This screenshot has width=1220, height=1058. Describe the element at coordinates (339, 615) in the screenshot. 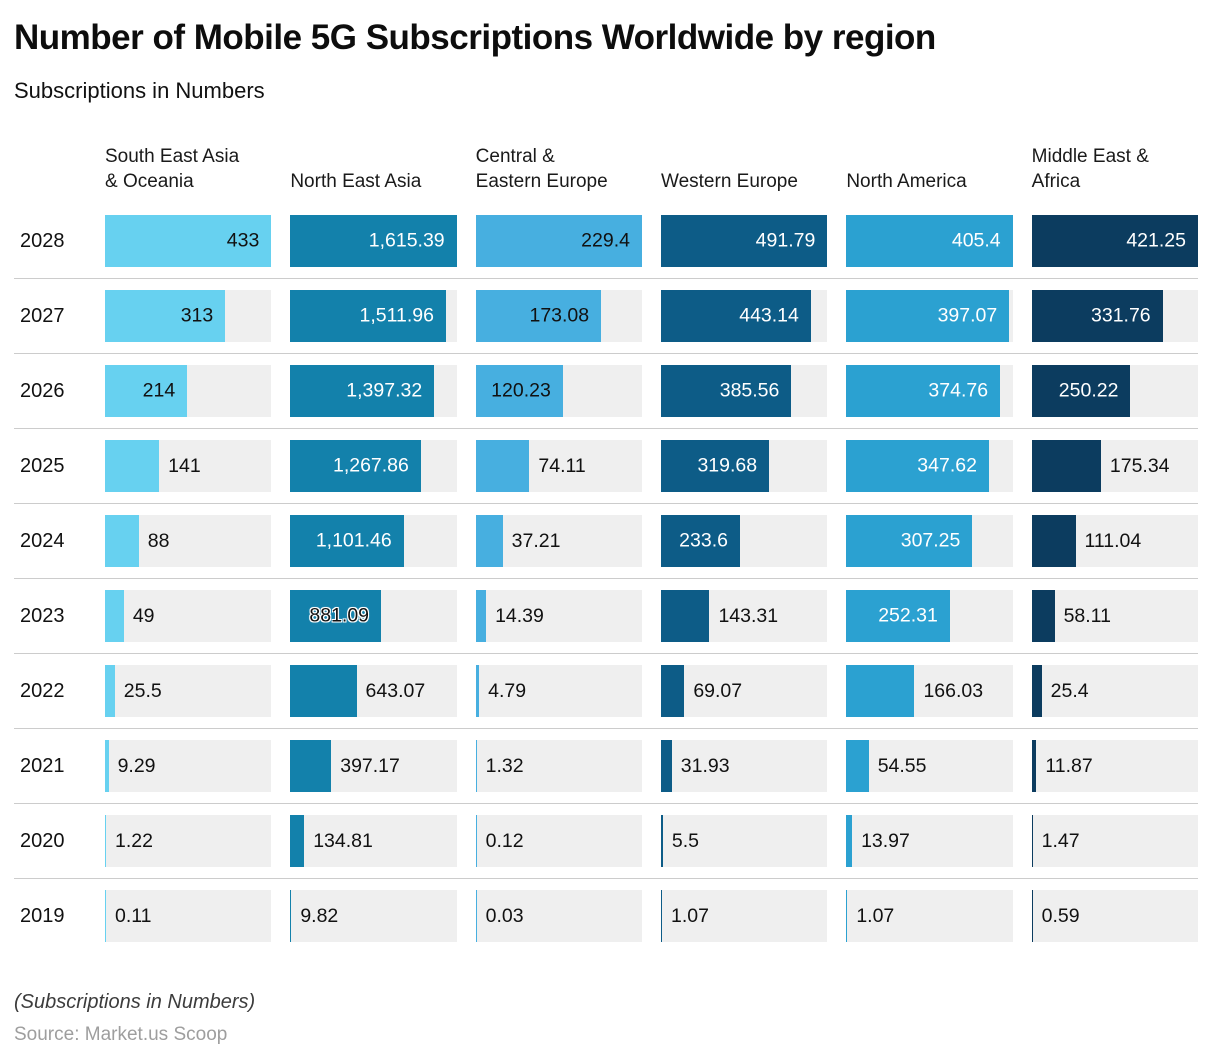

I see `value-label: 881.09` at that location.